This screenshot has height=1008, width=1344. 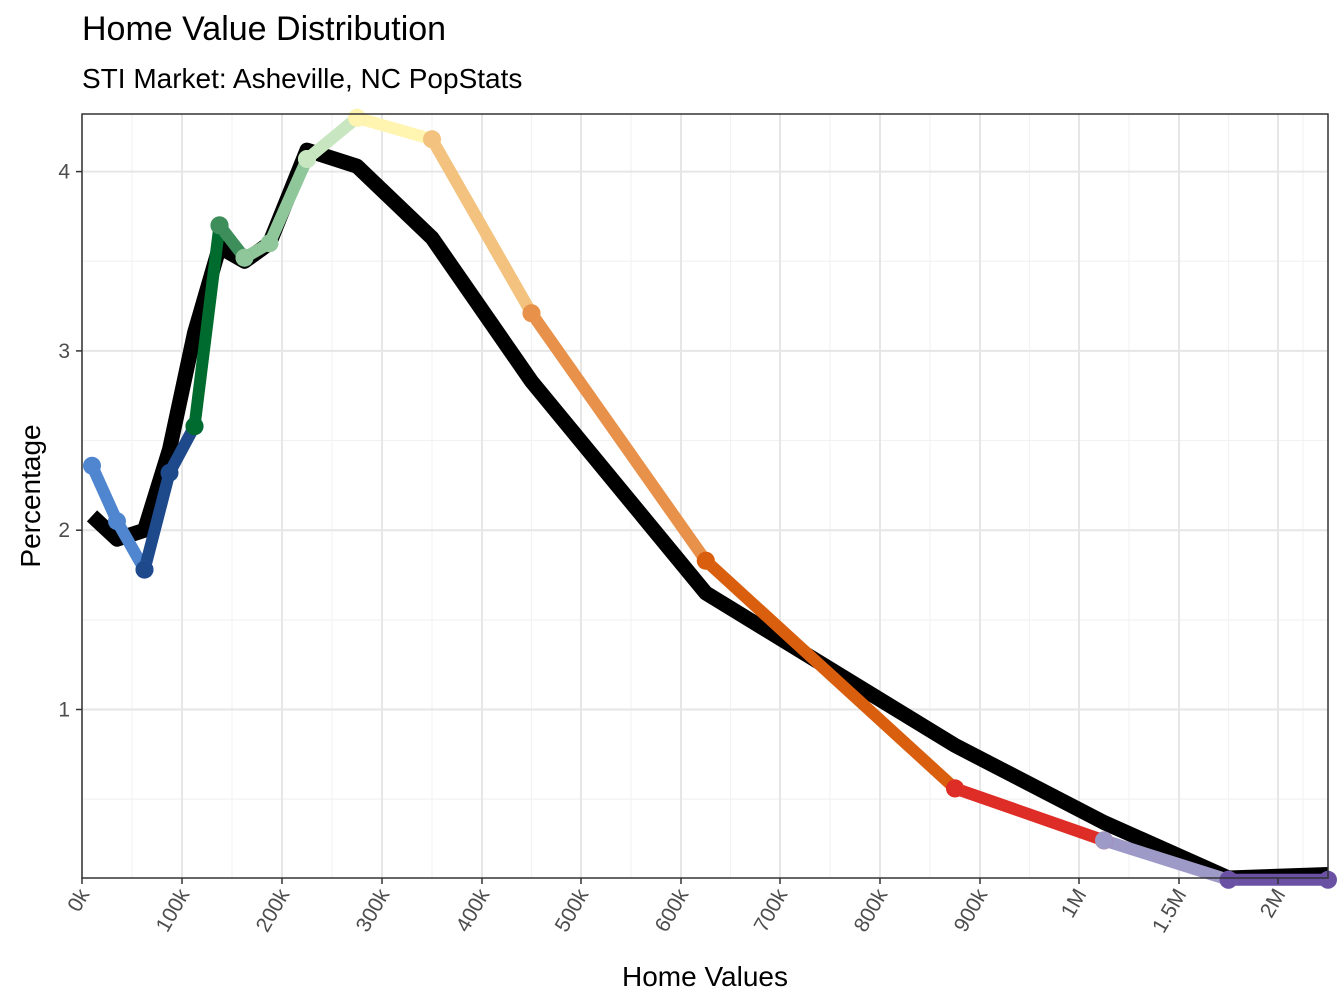 I want to click on x-tick-label: 100k, so click(x=173, y=910).